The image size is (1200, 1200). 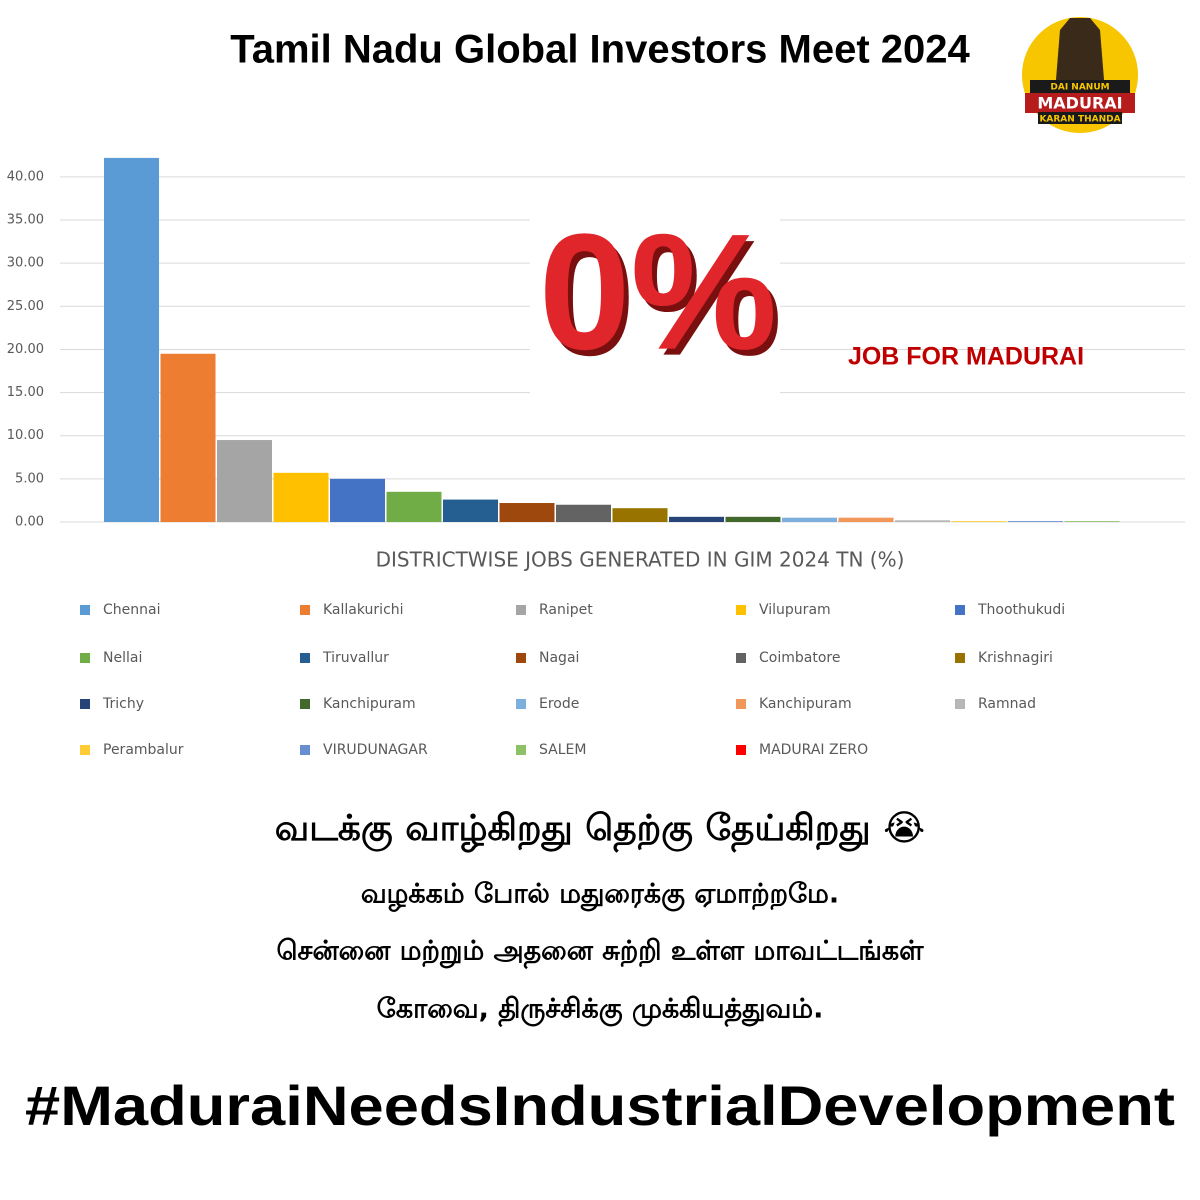 What do you see at coordinates (25, 306) in the screenshot?
I see `y-tick-label: 25.00` at bounding box center [25, 306].